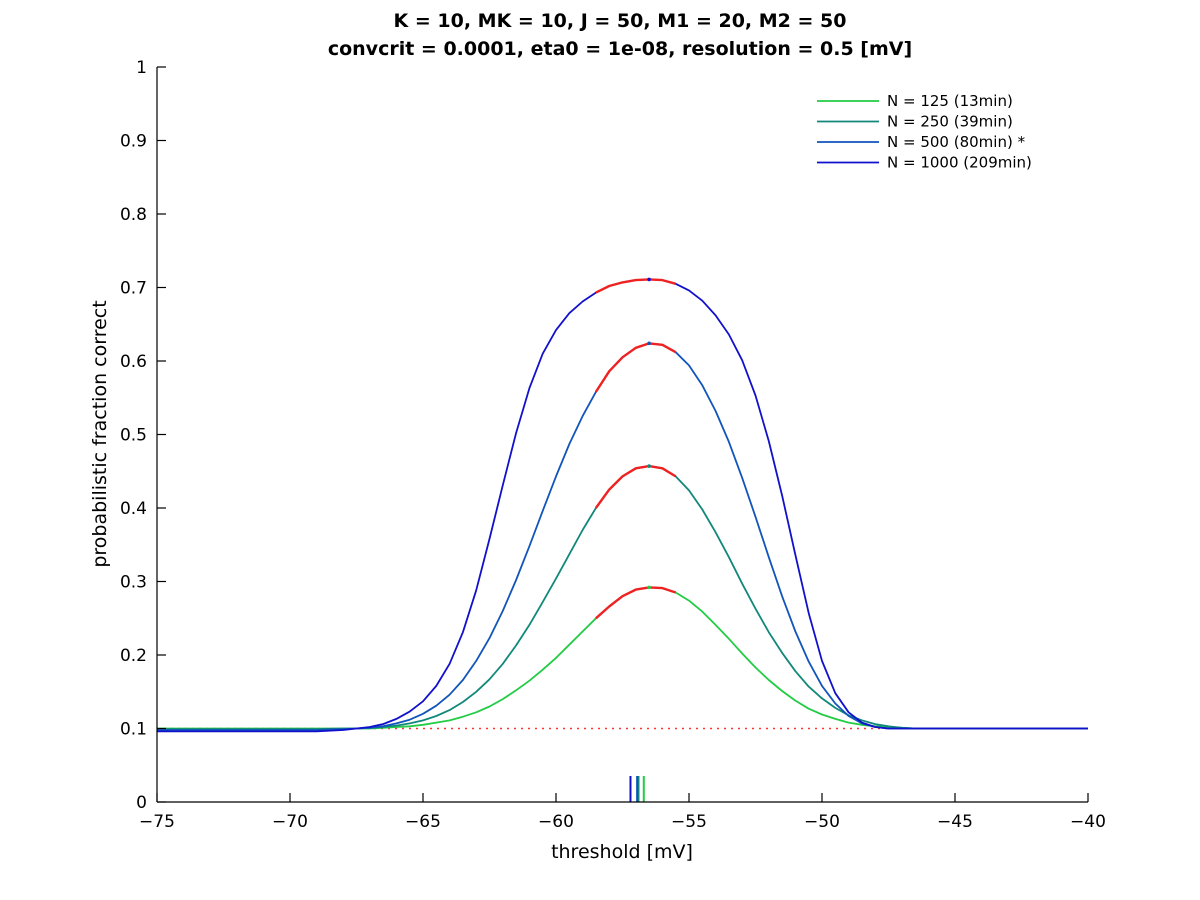 This screenshot has height=900, width=1200. I want to click on y-tick-label: 0.8, so click(133, 215).